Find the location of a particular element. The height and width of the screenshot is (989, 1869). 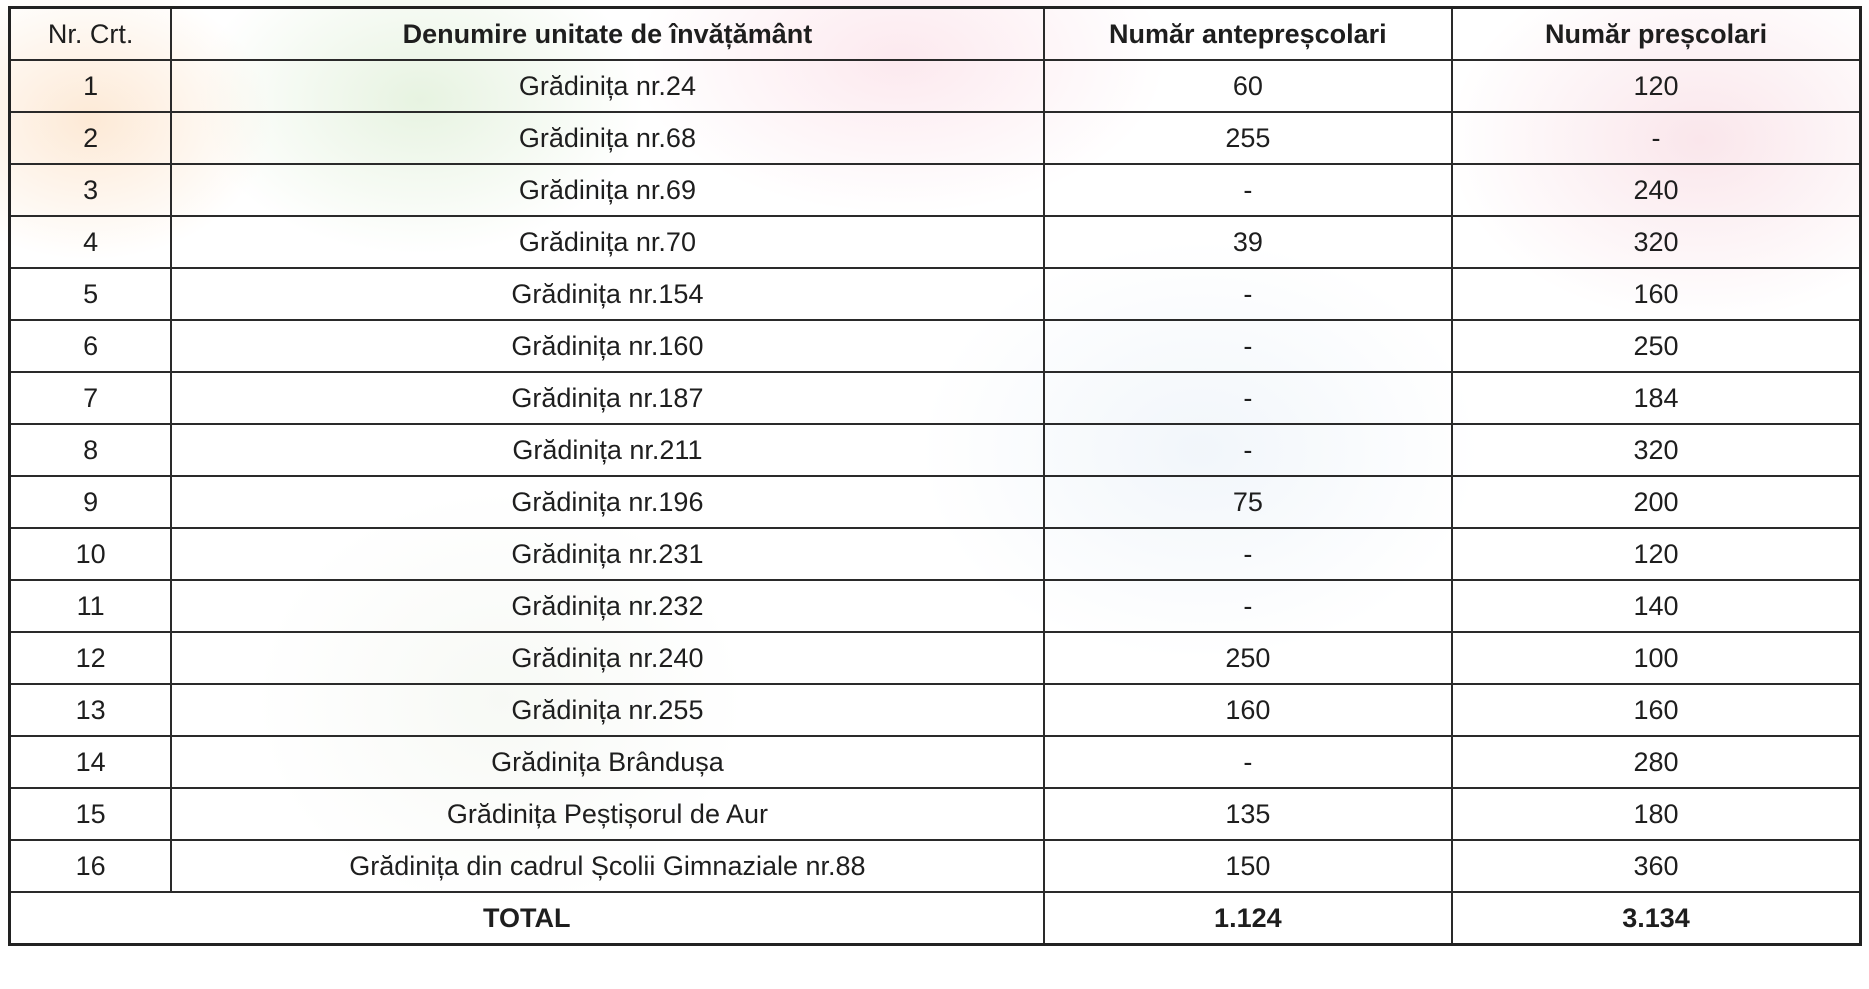

table-row: 2 Grădinița nr.68 255- is located at coordinates (935, 138).